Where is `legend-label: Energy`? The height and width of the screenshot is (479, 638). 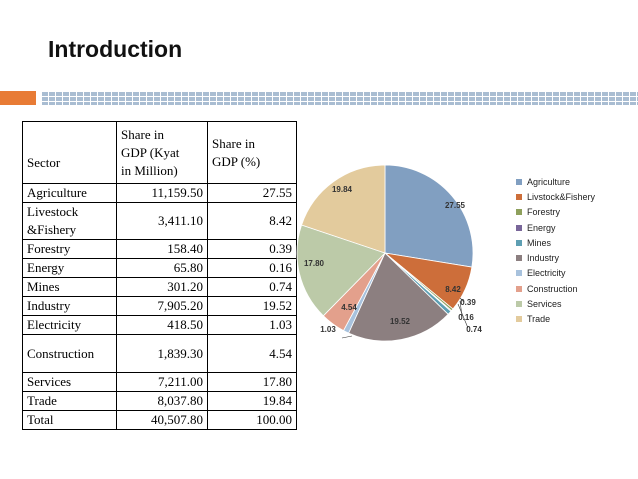 legend-label: Energy is located at coordinates (541, 227).